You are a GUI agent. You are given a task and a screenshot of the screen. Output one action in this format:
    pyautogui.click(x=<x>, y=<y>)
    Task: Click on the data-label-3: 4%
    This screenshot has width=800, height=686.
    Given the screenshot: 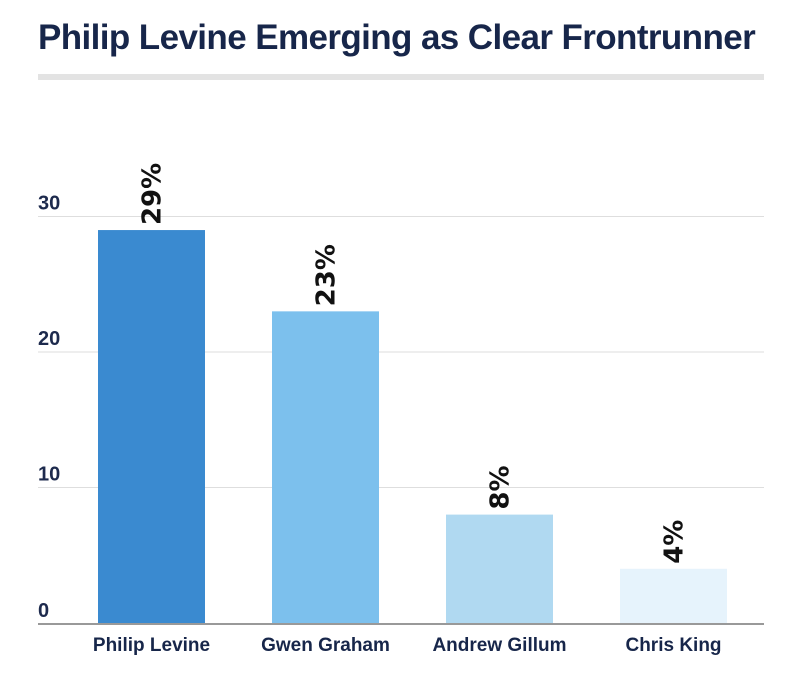 What is the action you would take?
    pyautogui.click(x=675, y=542)
    